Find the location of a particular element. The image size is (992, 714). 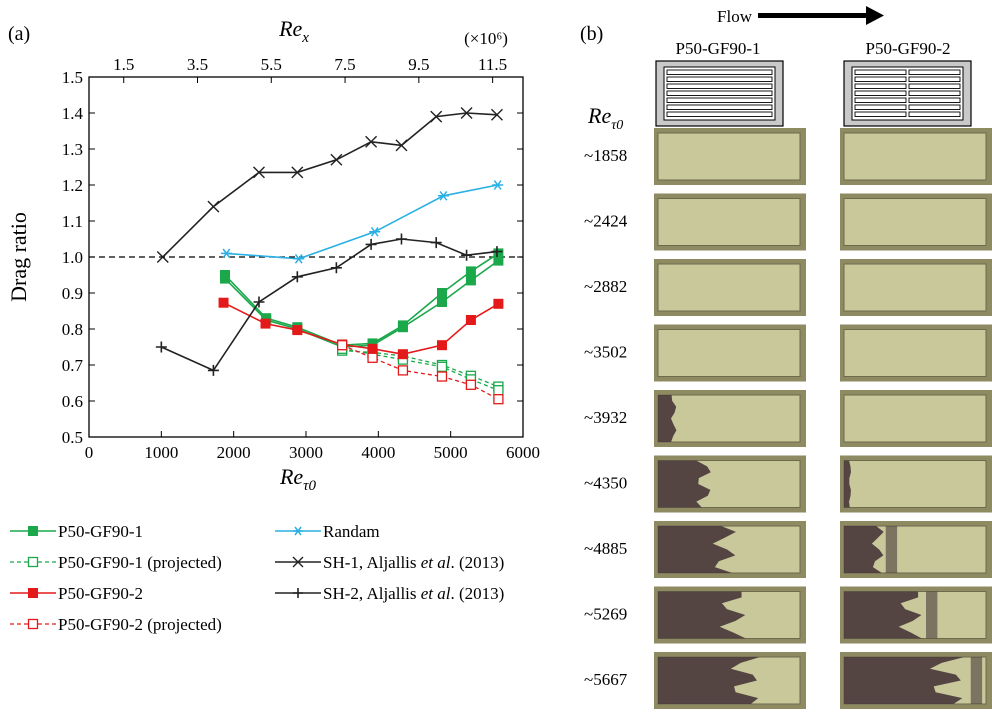

row-label: ~2882 is located at coordinates (605, 286).